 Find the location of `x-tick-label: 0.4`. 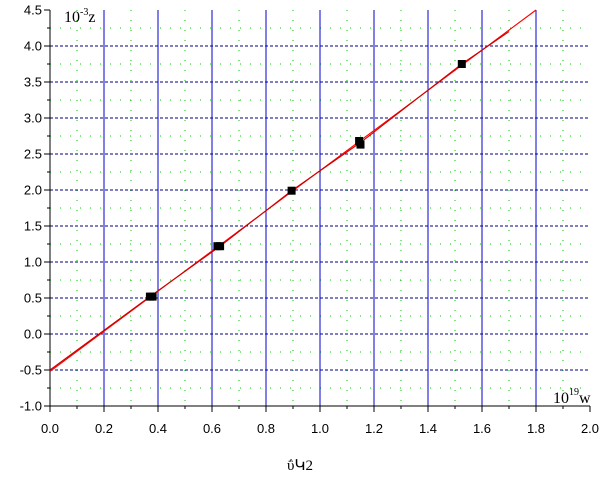

x-tick-label: 0.4 is located at coordinates (158, 428).